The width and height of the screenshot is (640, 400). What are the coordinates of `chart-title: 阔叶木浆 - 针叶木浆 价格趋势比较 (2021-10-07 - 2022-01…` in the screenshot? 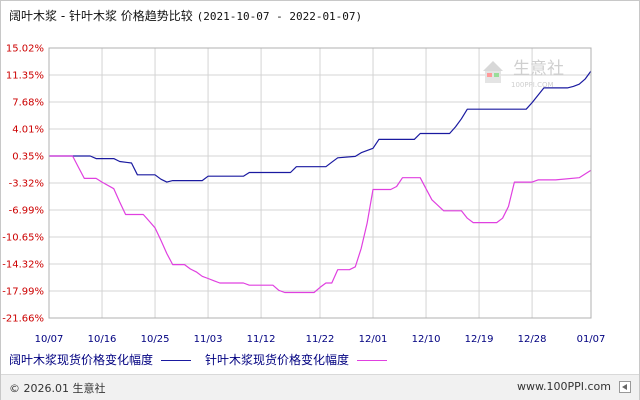 It's located at (185, 15).